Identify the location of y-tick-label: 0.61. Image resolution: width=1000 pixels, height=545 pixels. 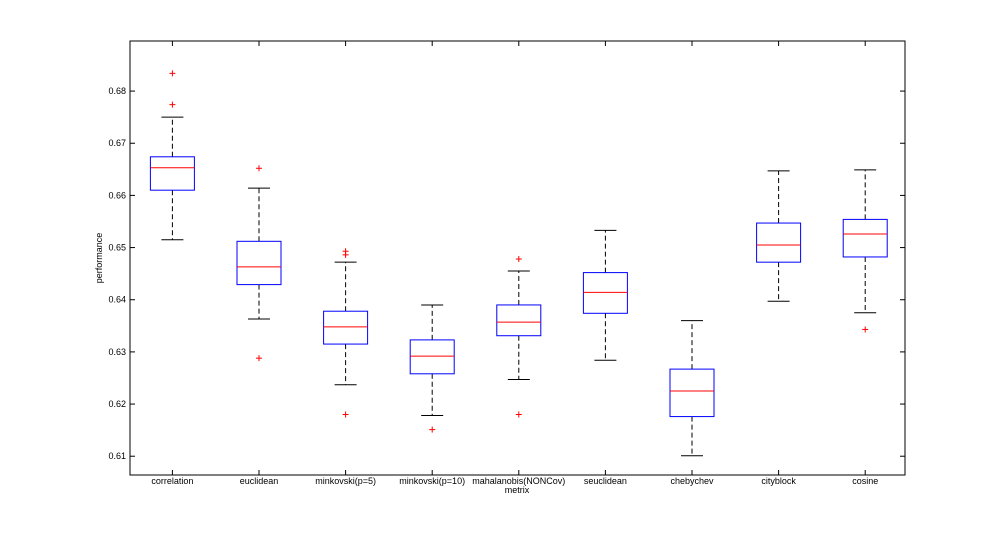
(117, 456).